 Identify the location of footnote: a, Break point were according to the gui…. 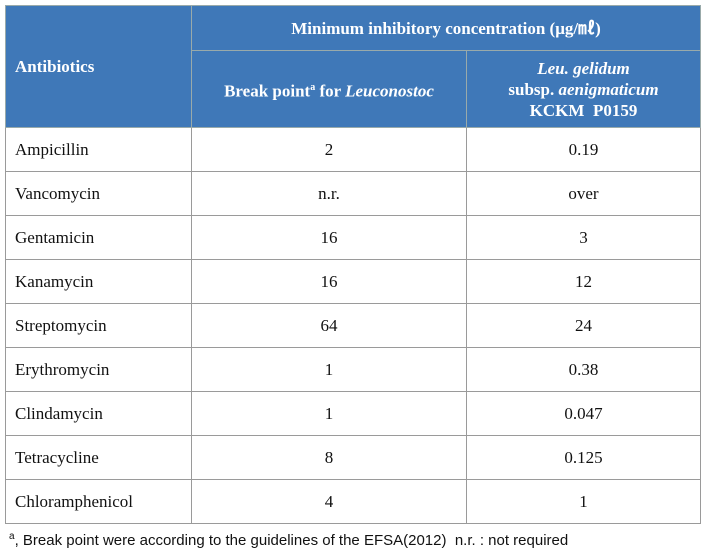
(288, 540).